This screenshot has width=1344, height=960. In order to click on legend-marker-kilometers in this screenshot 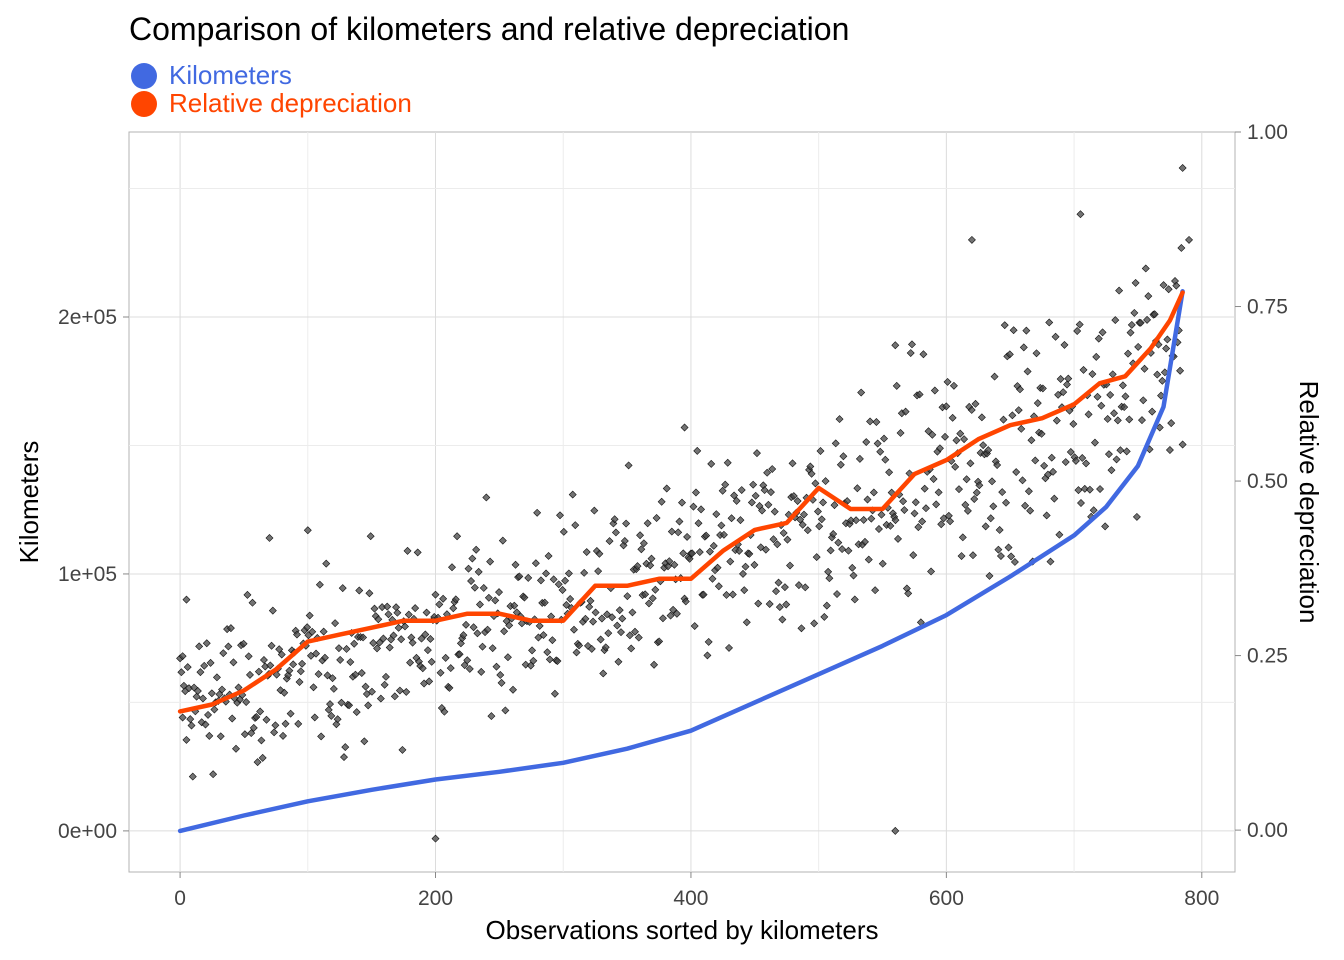, I will do `click(144, 76)`.